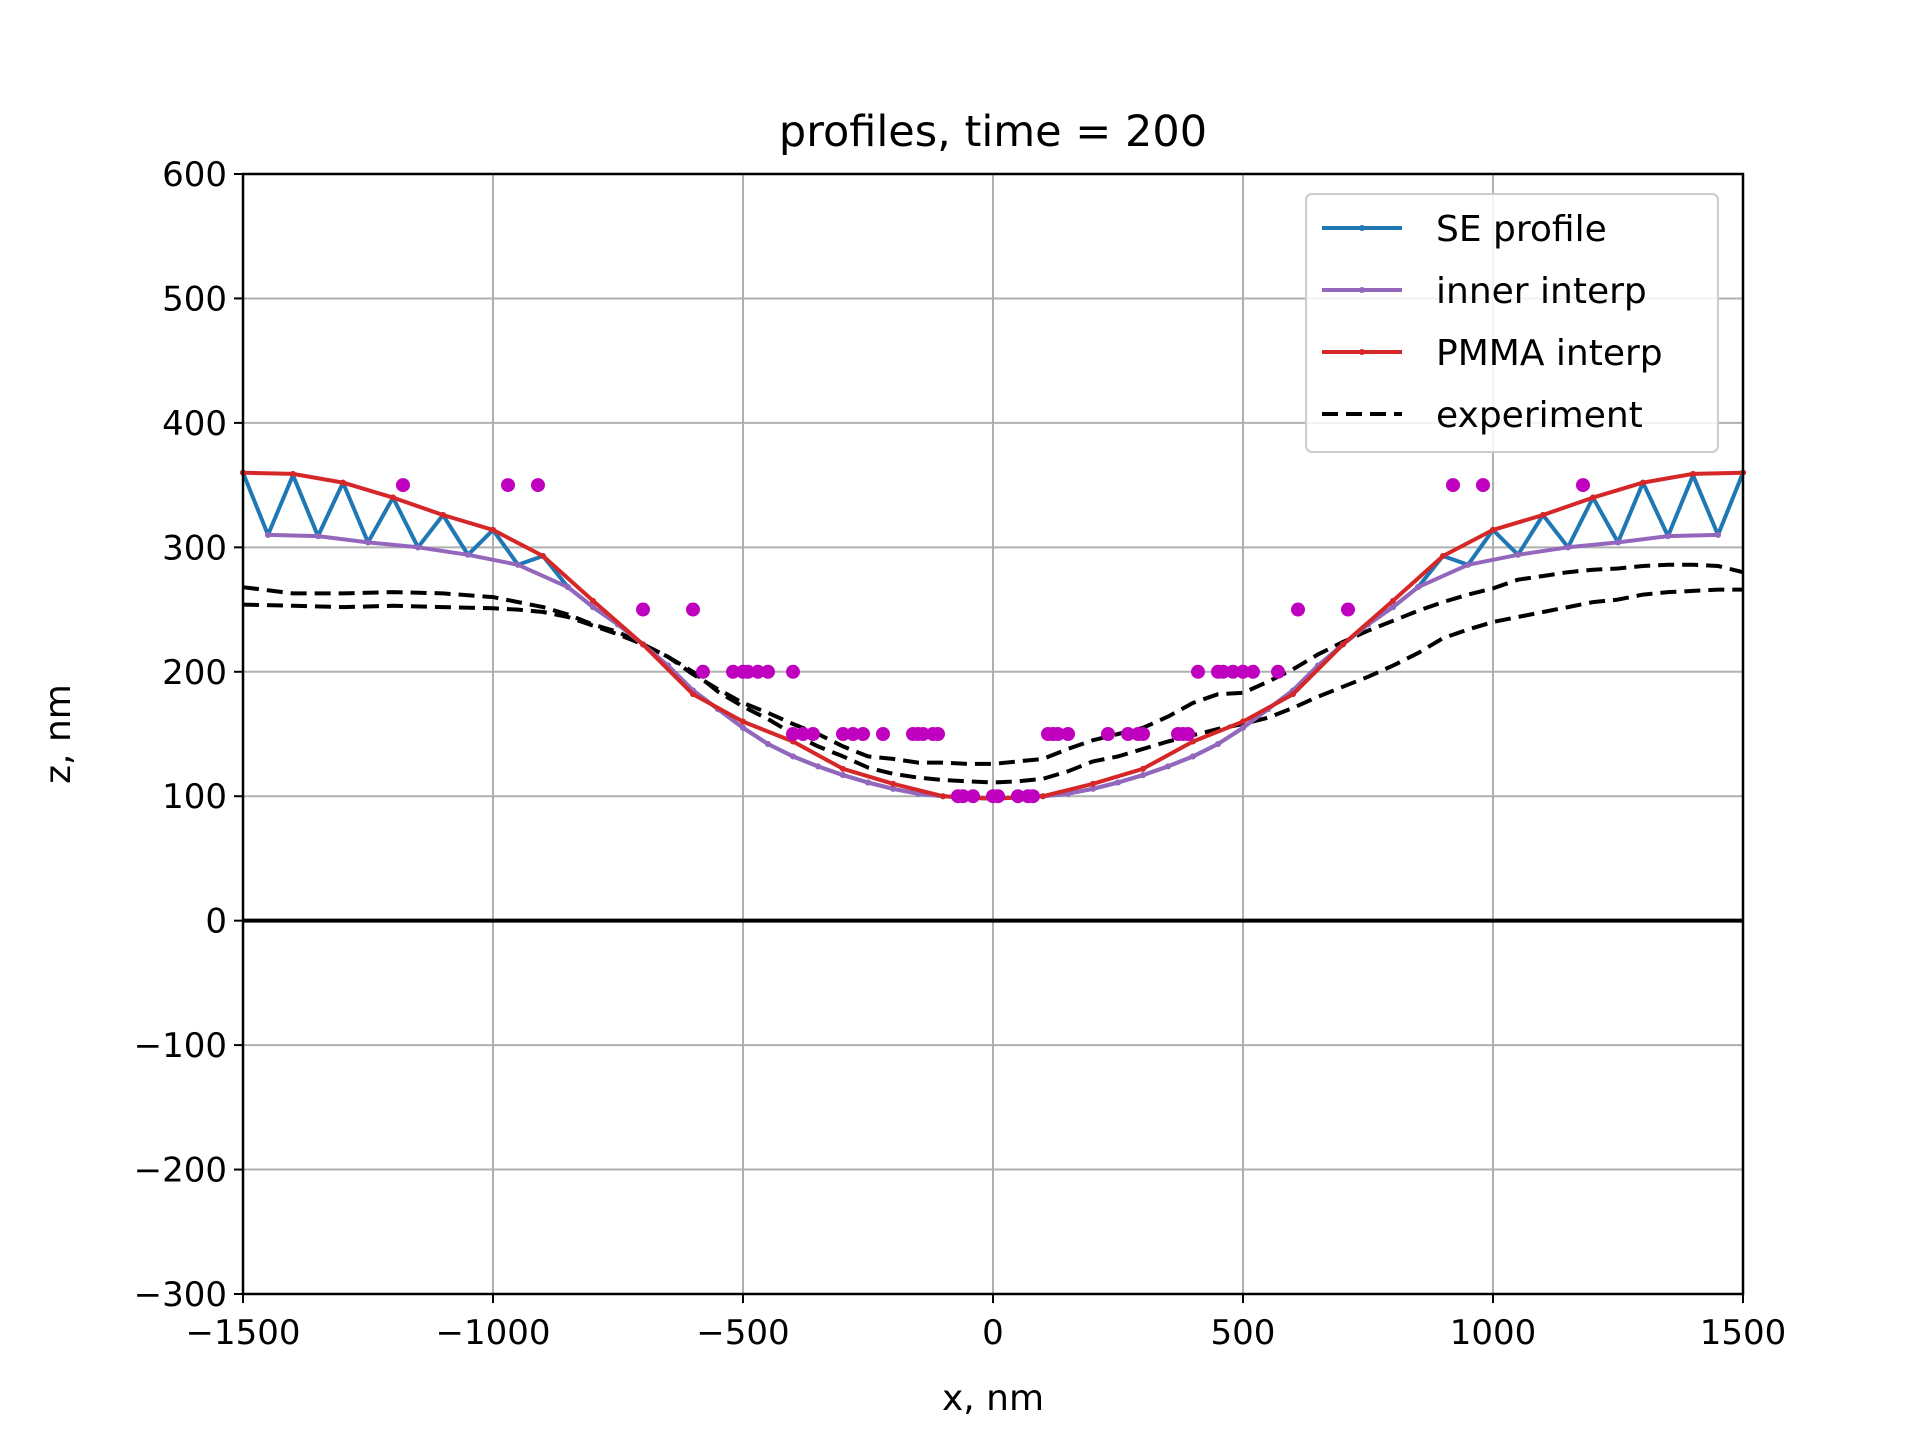 The height and width of the screenshot is (1440, 1920). What do you see at coordinates (1362, 228) in the screenshot?
I see `legend-marker-se-profile` at bounding box center [1362, 228].